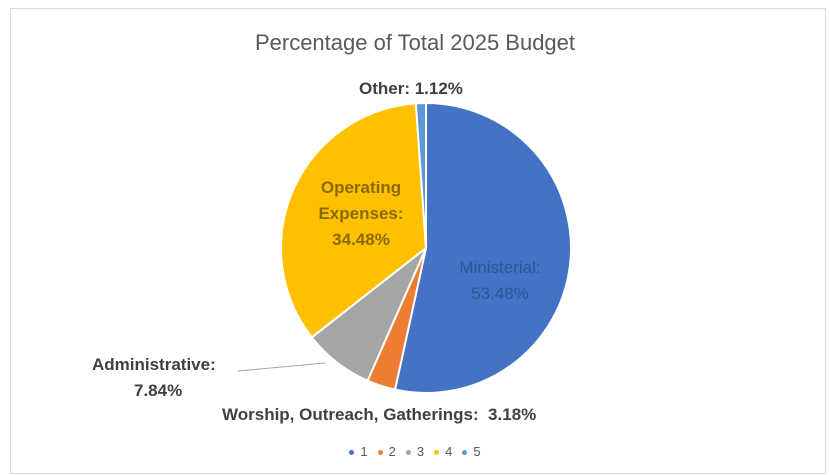 The image size is (830, 475). I want to click on operating-expenses-label: Operating Expenses: 34.48%, so click(361, 214).